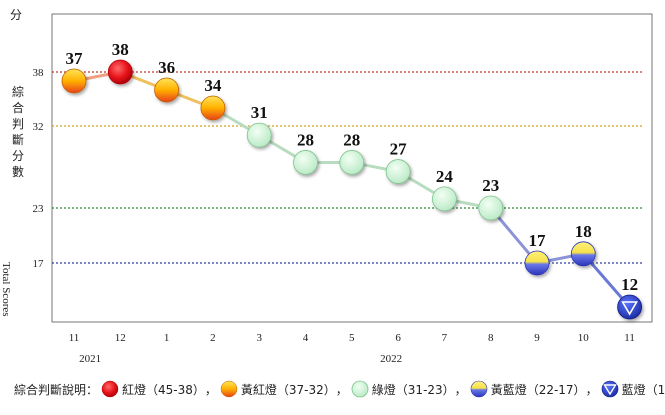 The height and width of the screenshot is (415, 665). What do you see at coordinates (75, 58) in the screenshot?
I see `data-label: 37` at bounding box center [75, 58].